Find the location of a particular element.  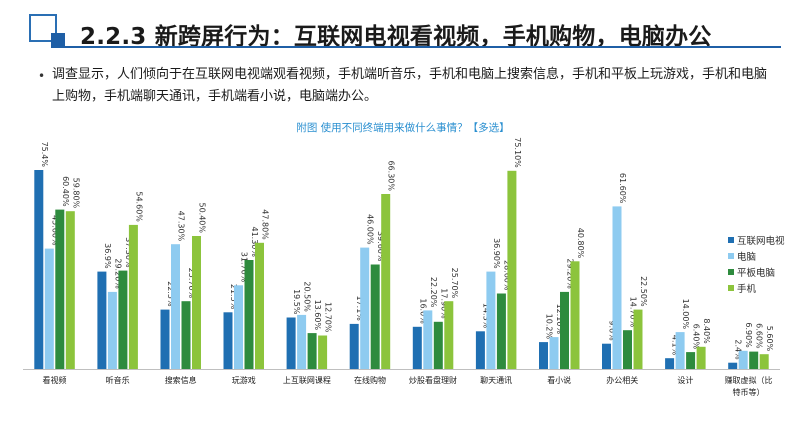

category-label-2: 听音乐 is located at coordinates (118, 380).